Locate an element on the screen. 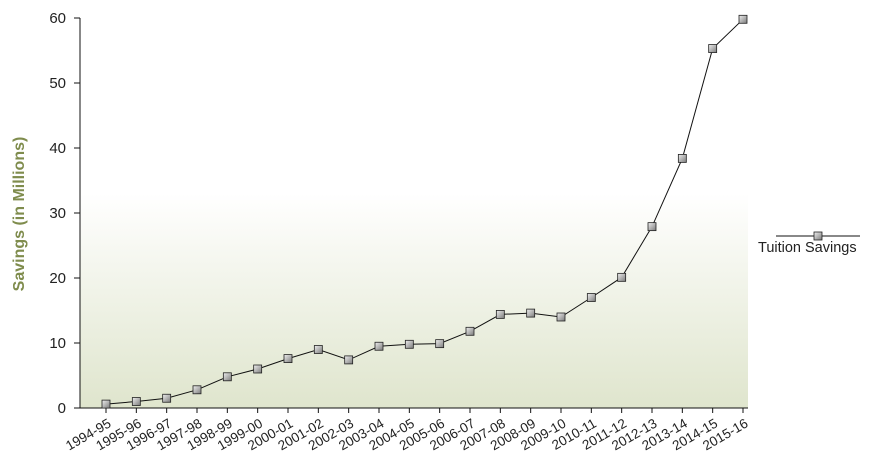 Image resolution: width=883 pixels, height=476 pixels. y-axis-label: Savings (in Millions) is located at coordinates (19, 214).